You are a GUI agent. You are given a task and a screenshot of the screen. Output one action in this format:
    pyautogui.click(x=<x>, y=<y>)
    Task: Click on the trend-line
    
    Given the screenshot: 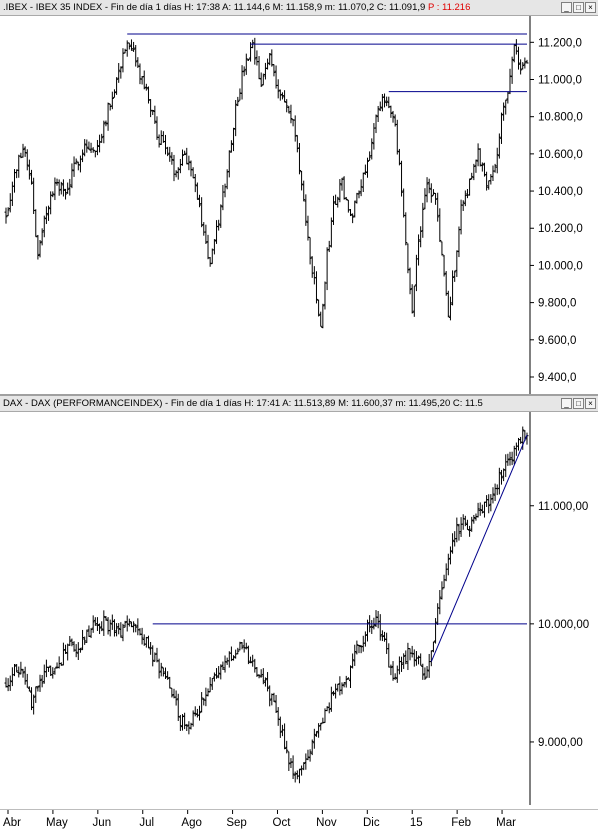 What is the action you would take?
    pyautogui.click(x=479, y=548)
    